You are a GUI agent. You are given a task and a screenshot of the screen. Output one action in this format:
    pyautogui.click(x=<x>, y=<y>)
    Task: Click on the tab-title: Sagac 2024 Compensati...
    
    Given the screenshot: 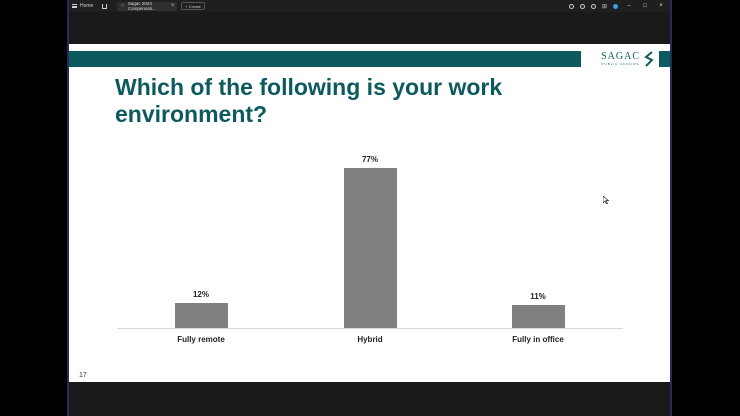 What is the action you would take?
    pyautogui.click(x=141, y=6)
    